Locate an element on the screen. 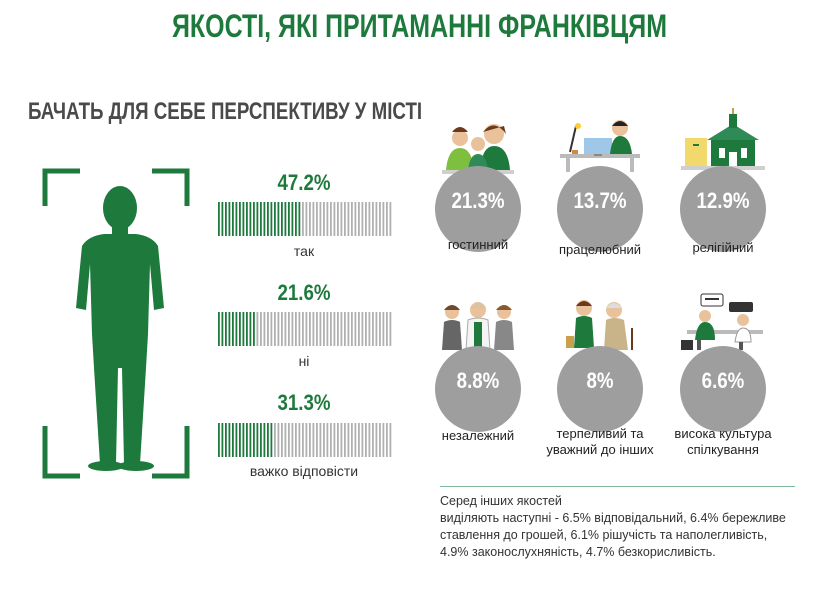 This screenshot has height=590, width=839. quality-card: 13.7% працелюбний is located at coordinates (600, 188).